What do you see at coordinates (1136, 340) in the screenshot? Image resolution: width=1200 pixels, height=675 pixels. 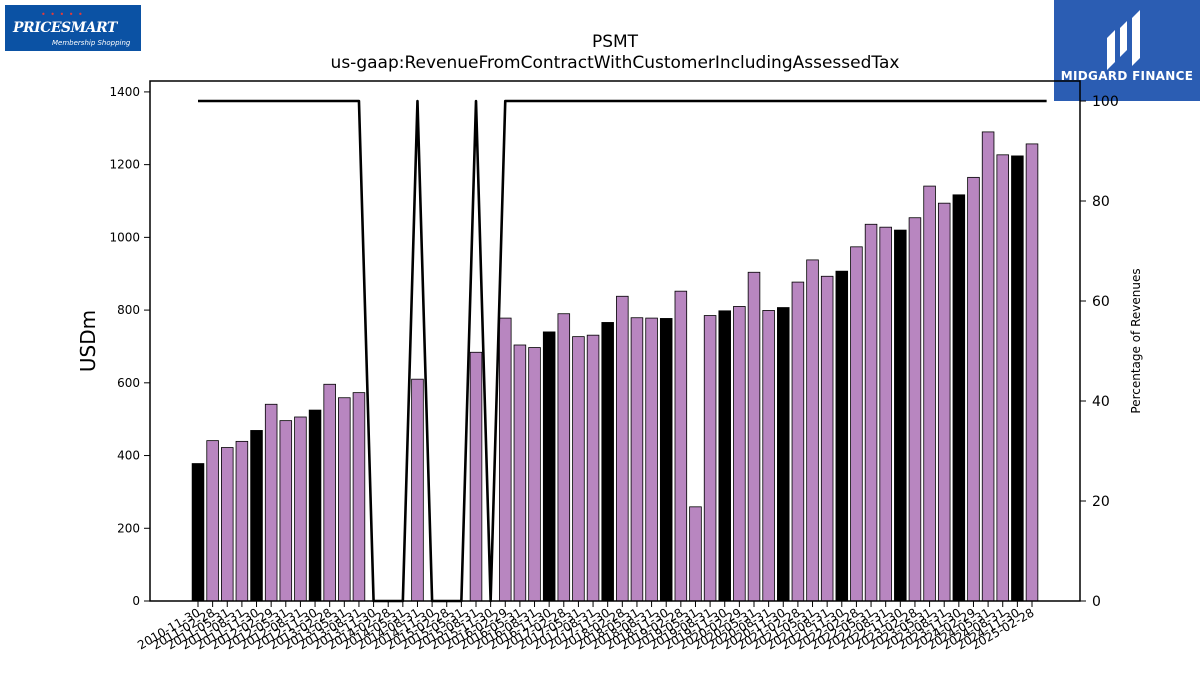 I see `y2-axis-label: Percentage of Revenues` at bounding box center [1136, 340].